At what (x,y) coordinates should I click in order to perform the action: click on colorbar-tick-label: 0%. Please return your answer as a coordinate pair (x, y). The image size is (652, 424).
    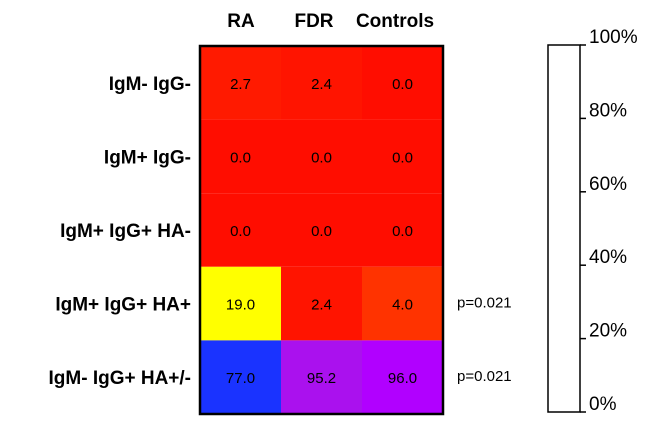
    Looking at the image, I should click on (603, 404).